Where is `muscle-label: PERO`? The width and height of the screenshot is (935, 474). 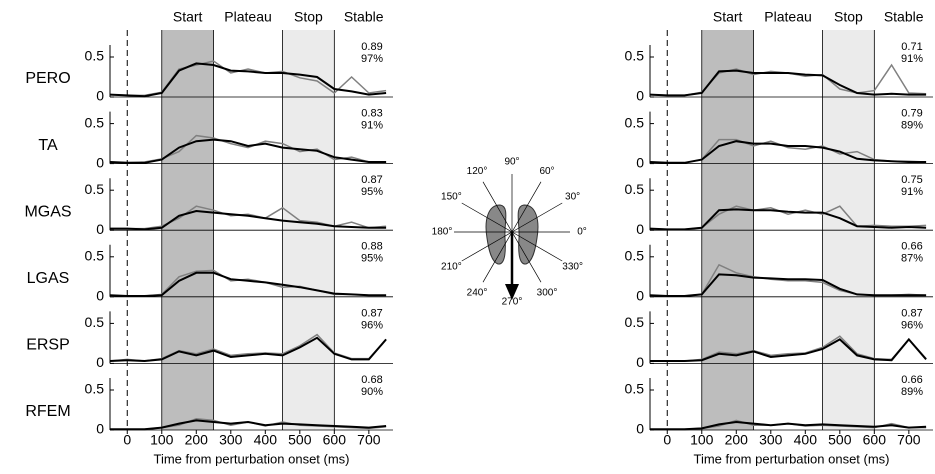
muscle-label: PERO is located at coordinates (47, 78).